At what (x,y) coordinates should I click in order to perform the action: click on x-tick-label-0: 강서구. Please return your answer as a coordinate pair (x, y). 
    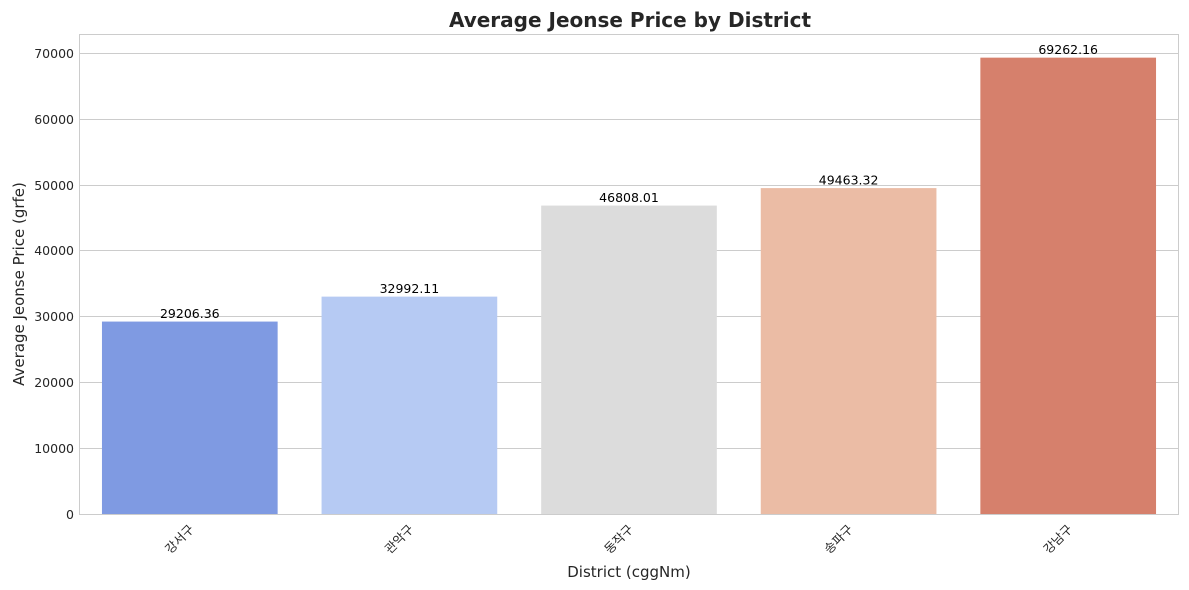
    Looking at the image, I should click on (179, 539).